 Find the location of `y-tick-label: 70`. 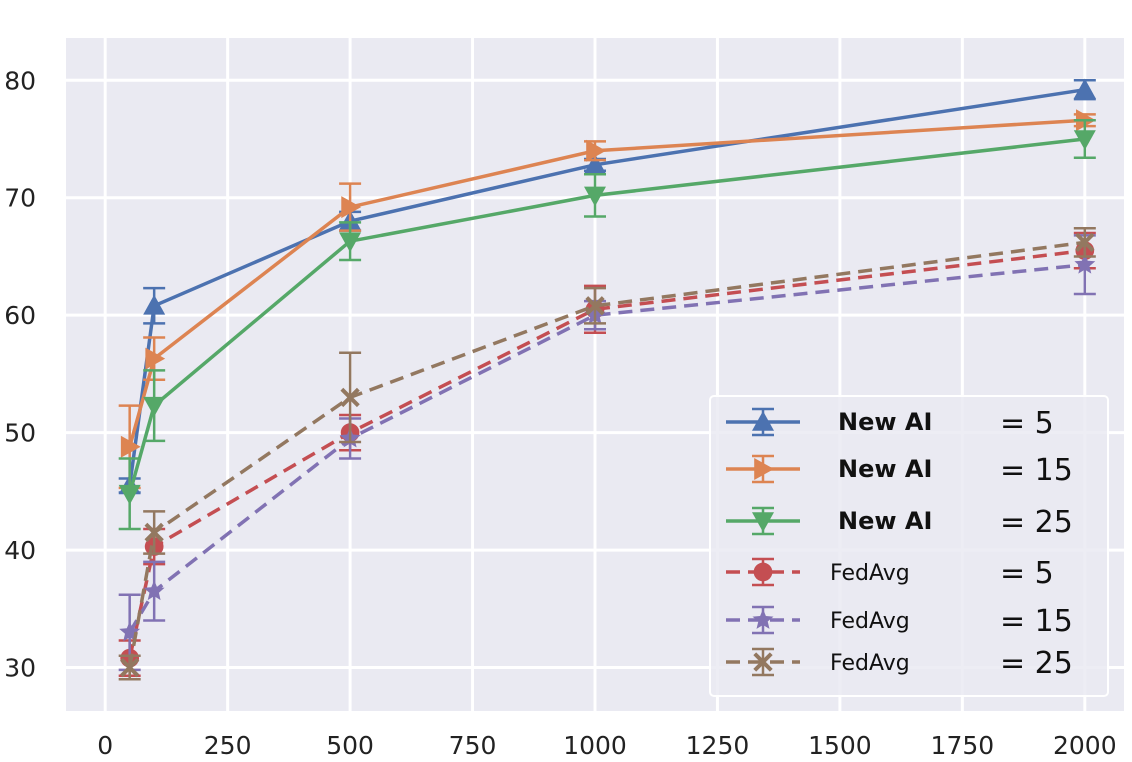

y-tick-label: 70 is located at coordinates (20, 198).